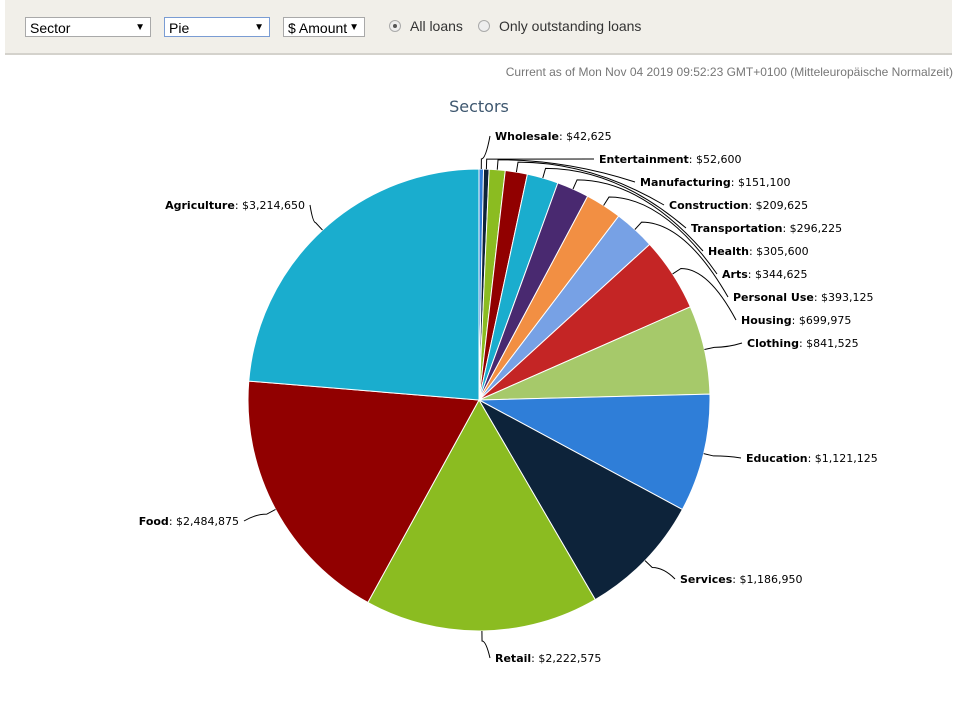 This screenshot has width=967, height=714. Describe the element at coordinates (773, 343) in the screenshot. I see `data-label-name: Clothing` at that location.